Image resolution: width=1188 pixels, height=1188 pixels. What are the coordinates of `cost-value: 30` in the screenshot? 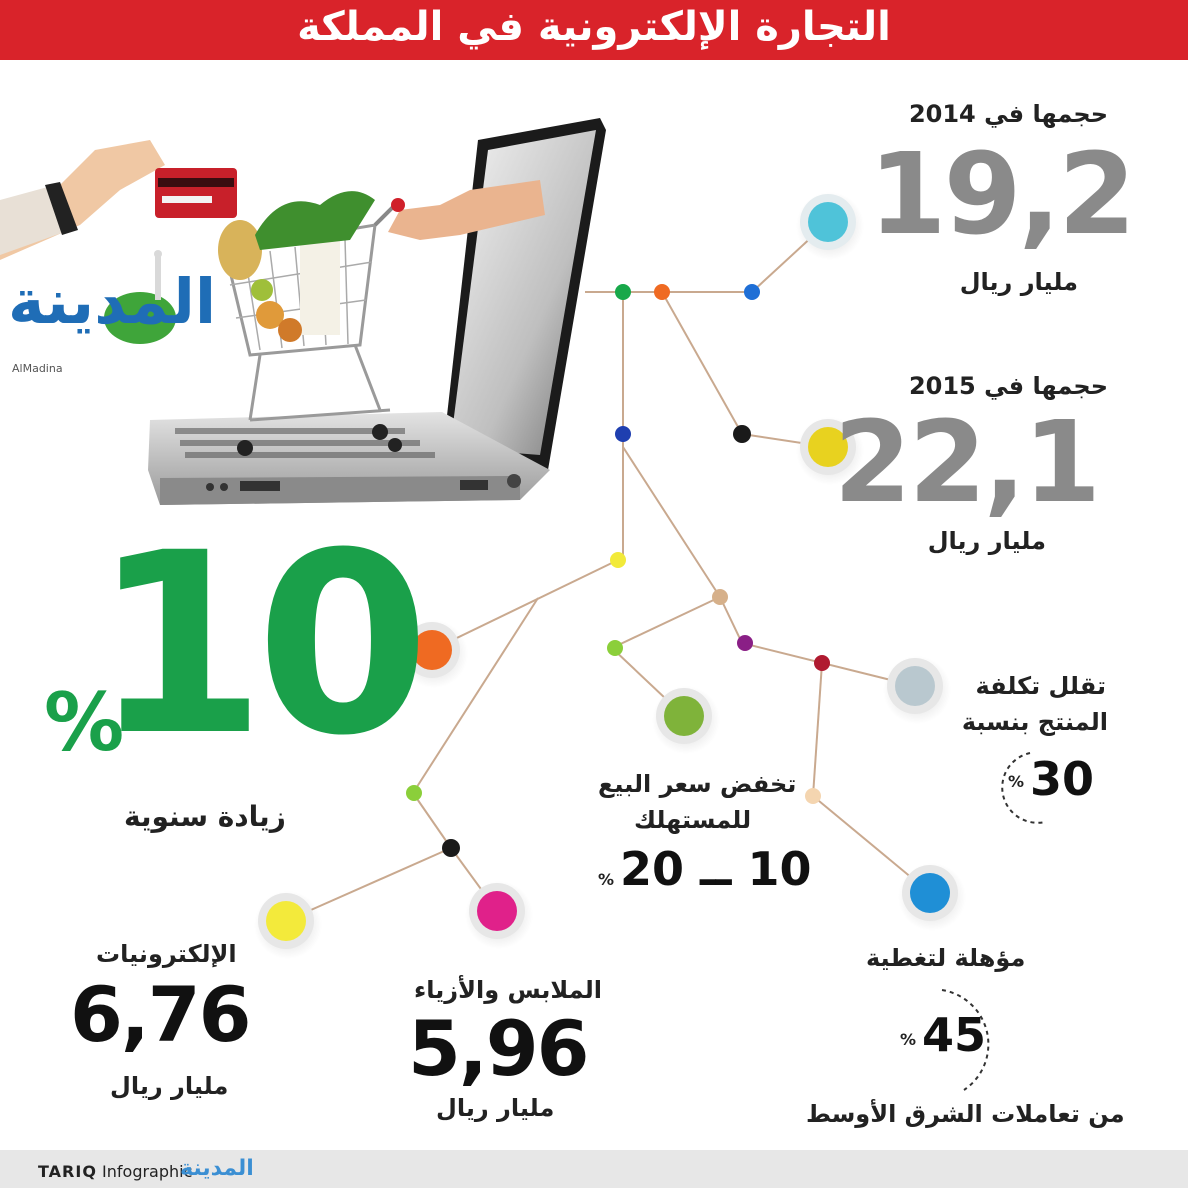 It's located at (1062, 779).